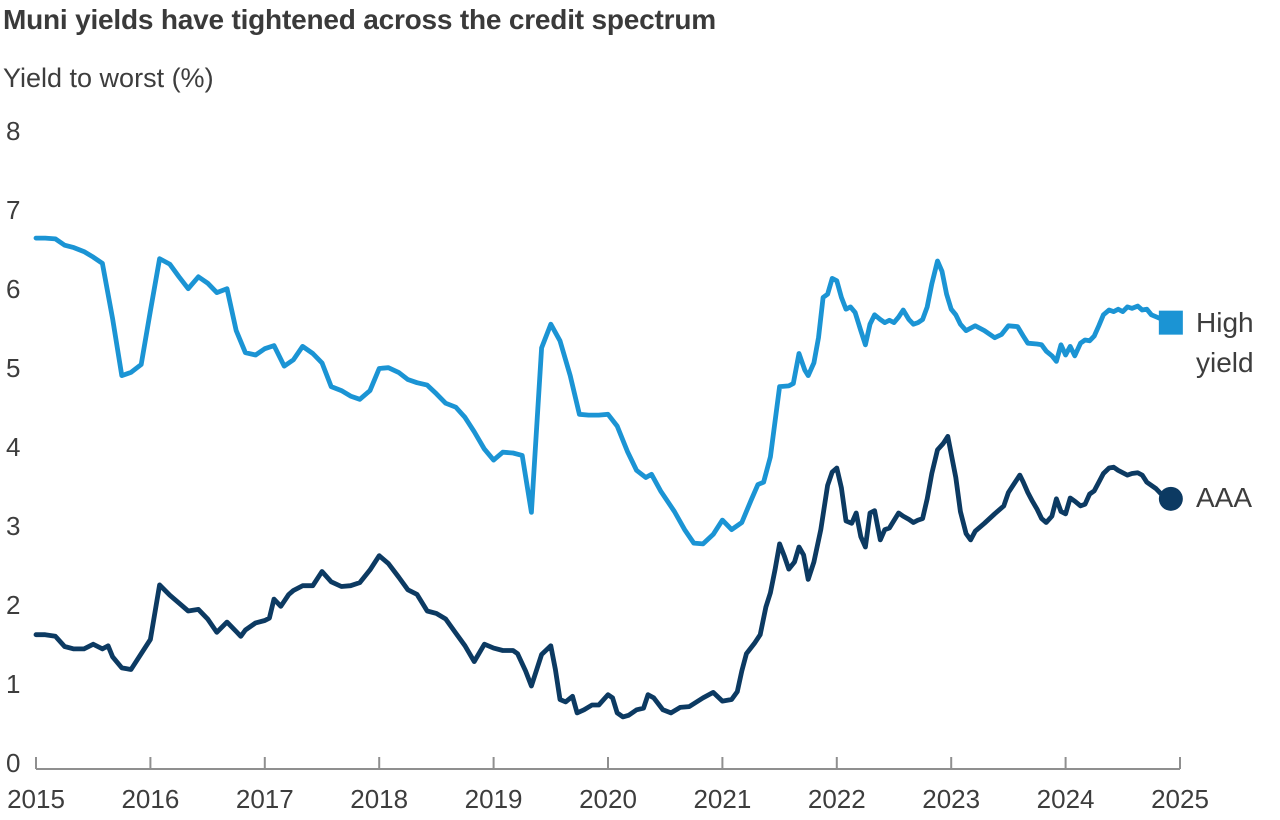 This screenshot has width=1280, height=820. Describe the element at coordinates (379, 799) in the screenshot. I see `x-tick-label-2018: 2018` at that location.